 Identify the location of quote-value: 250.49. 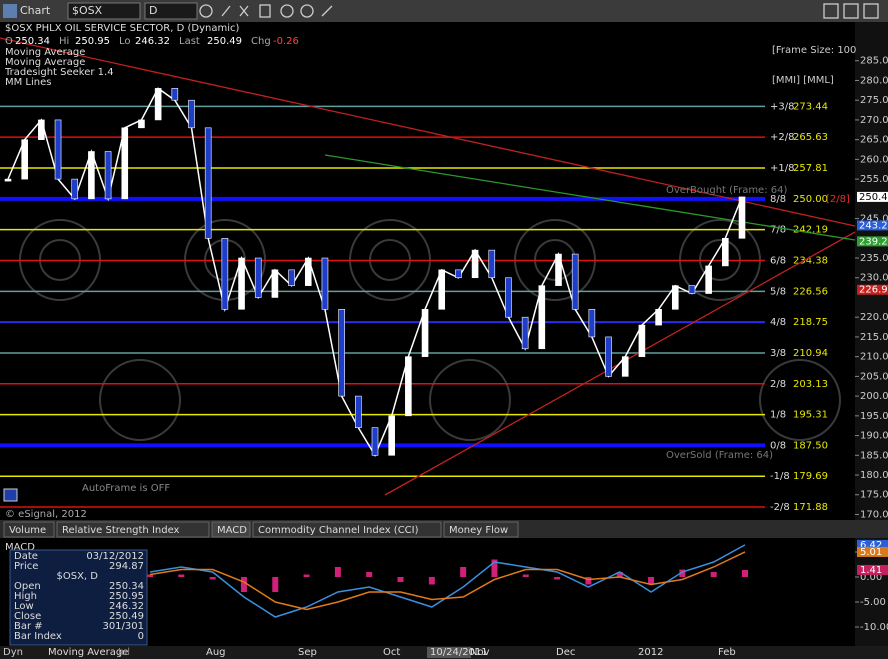
(224, 41).